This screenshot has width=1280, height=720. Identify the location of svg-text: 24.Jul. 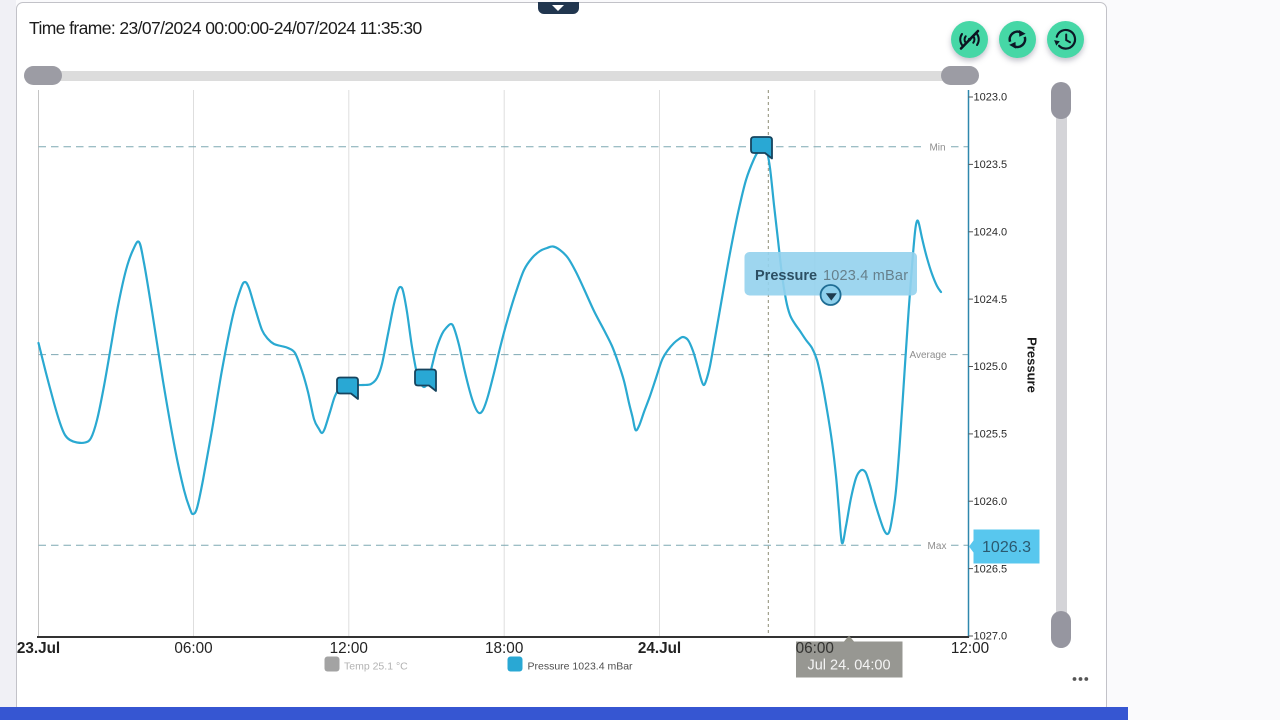
(659, 648).